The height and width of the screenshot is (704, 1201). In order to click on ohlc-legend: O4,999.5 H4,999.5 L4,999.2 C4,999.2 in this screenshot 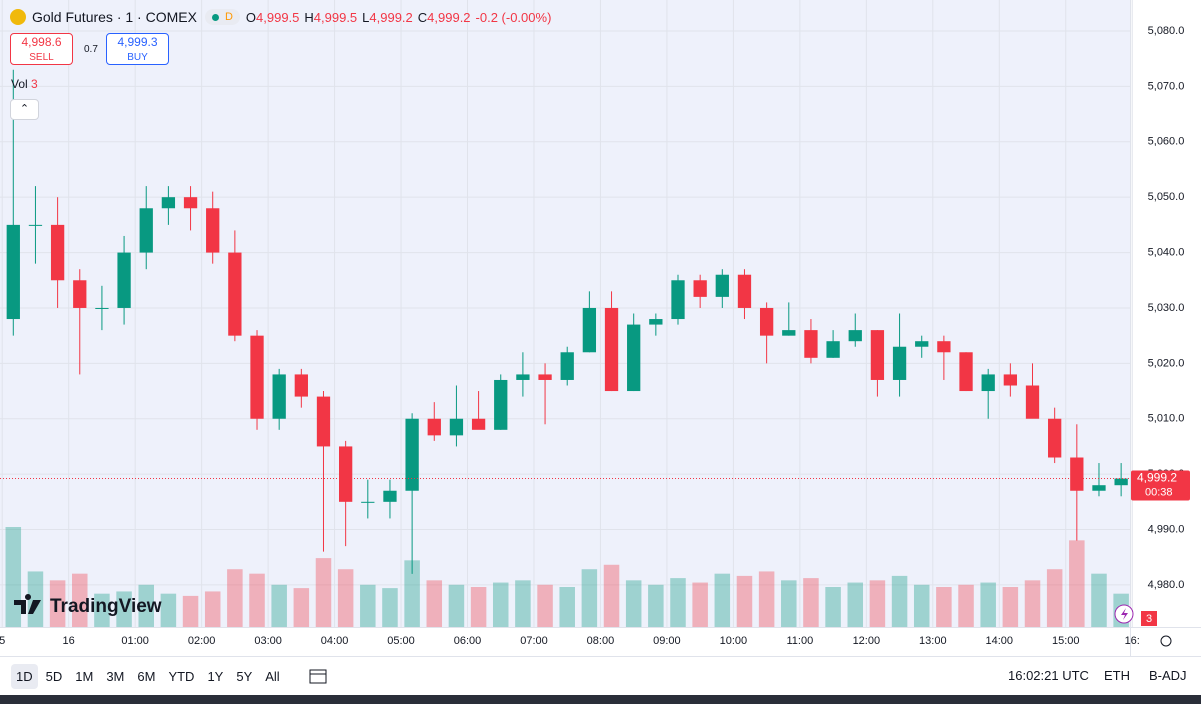, I will do `click(361, 17)`.